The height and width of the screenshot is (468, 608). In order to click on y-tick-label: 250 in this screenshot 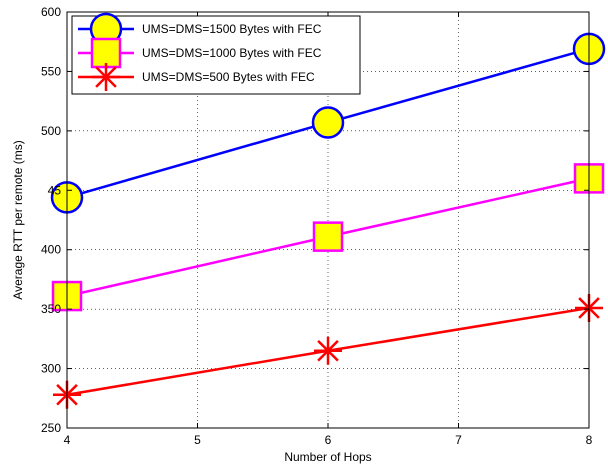, I will do `click(51, 428)`.